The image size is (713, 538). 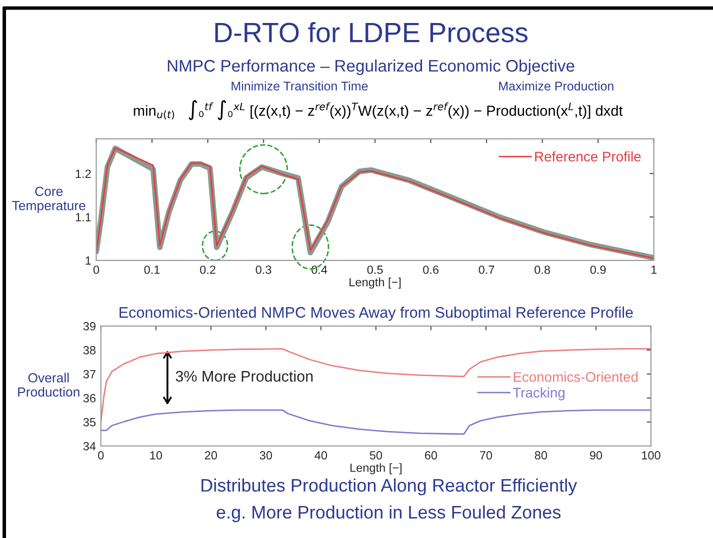 What do you see at coordinates (89, 350) in the screenshot?
I see `y-tick-label: 38` at bounding box center [89, 350].